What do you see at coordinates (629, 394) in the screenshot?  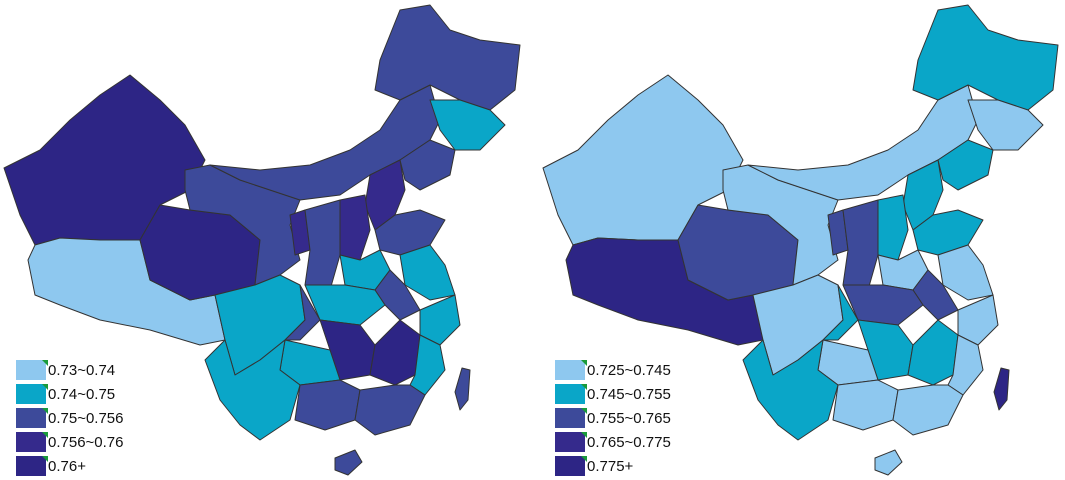 I see `legend-label: 0.745~0.755` at bounding box center [629, 394].